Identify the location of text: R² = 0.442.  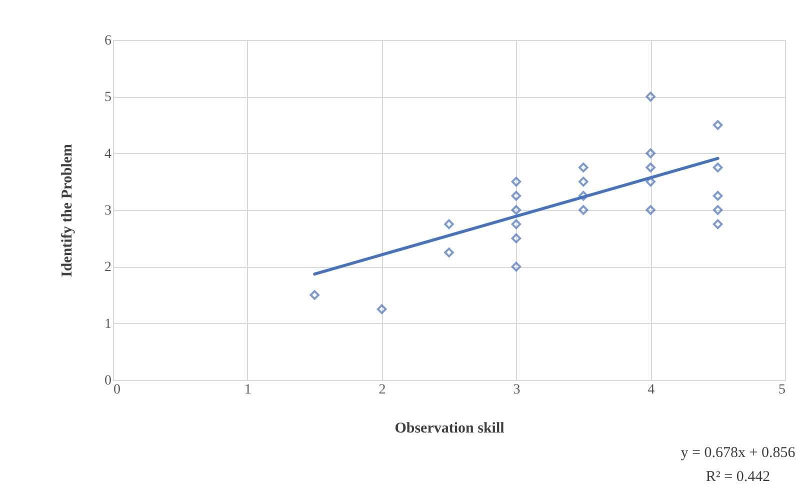
(738, 477).